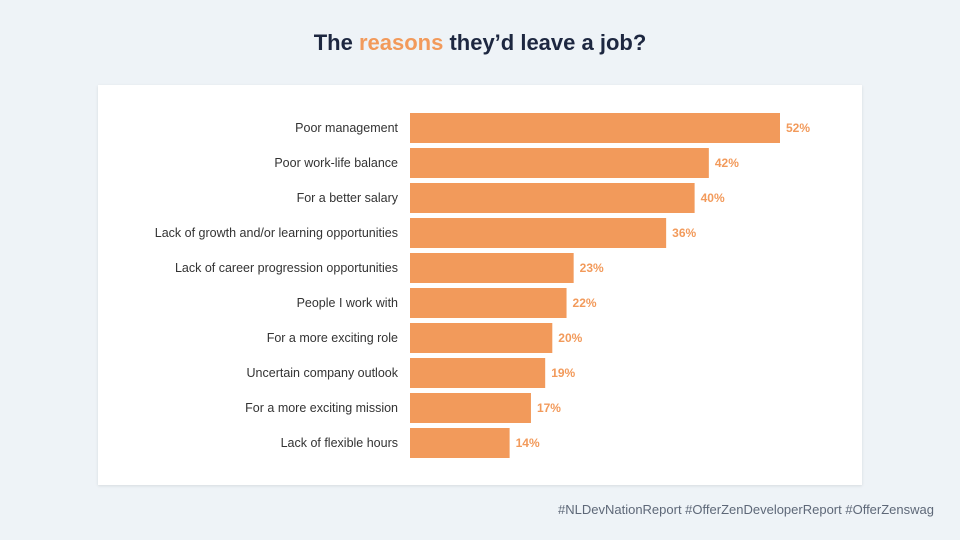  Describe the element at coordinates (336, 163) in the screenshot. I see `category-label-2: Poor work-life balance` at that location.